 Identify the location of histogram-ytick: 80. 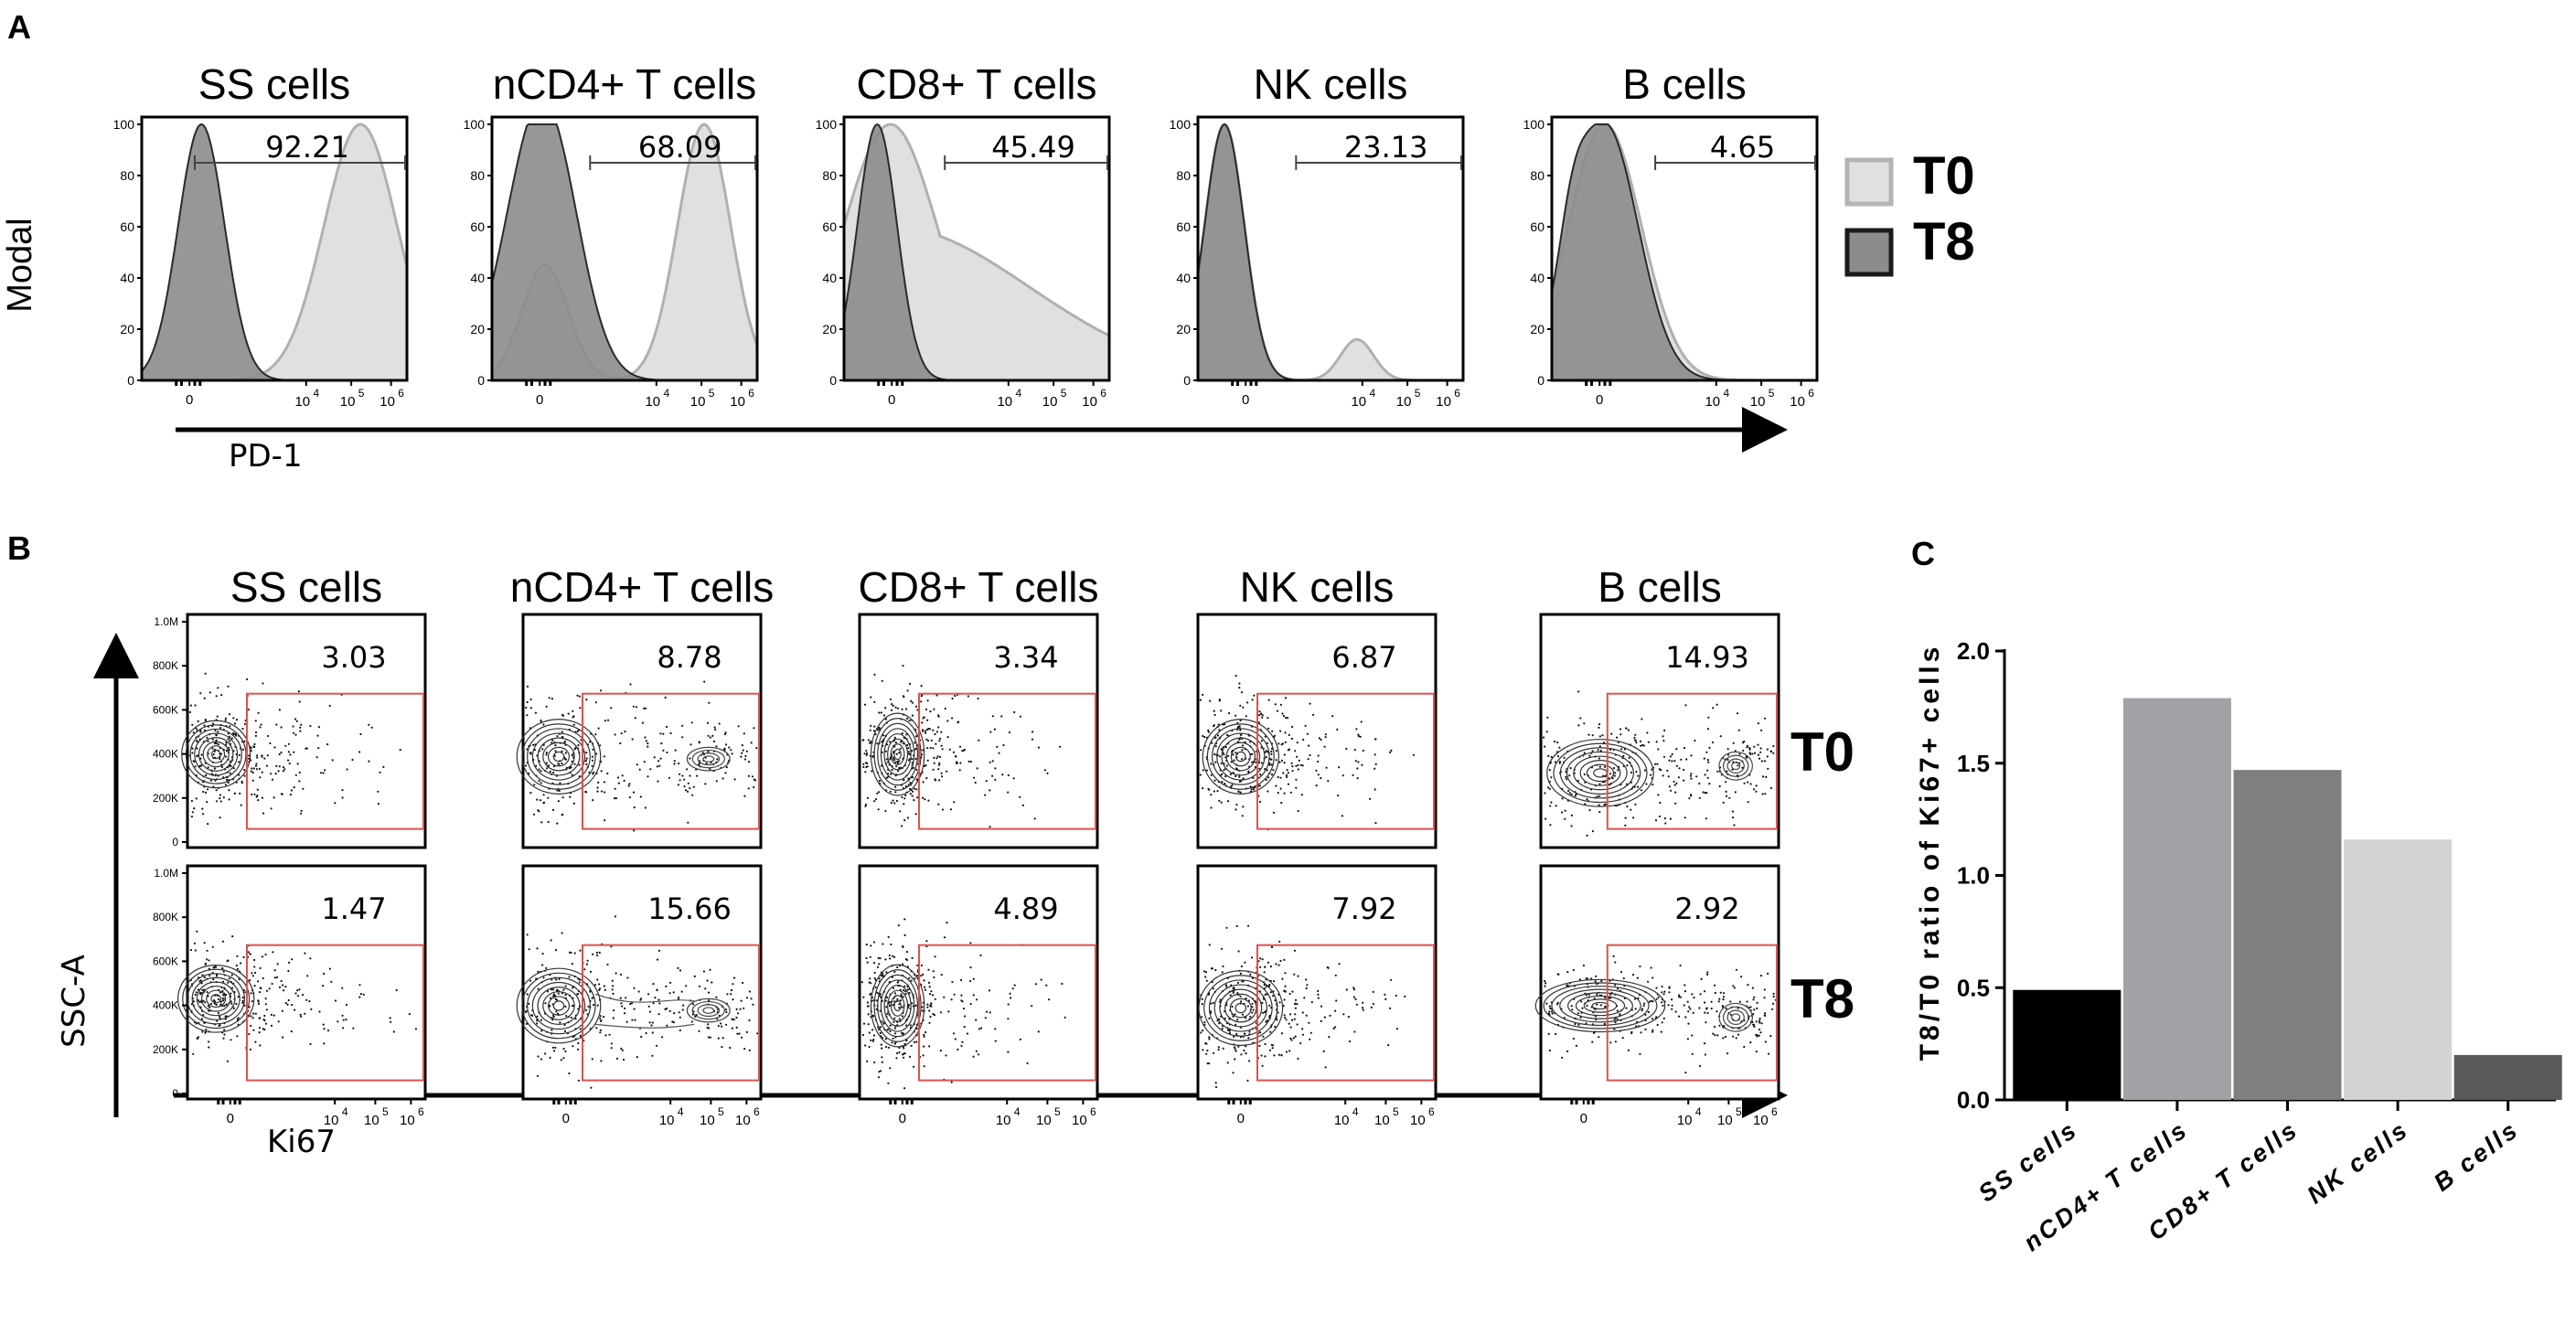
(477, 175).